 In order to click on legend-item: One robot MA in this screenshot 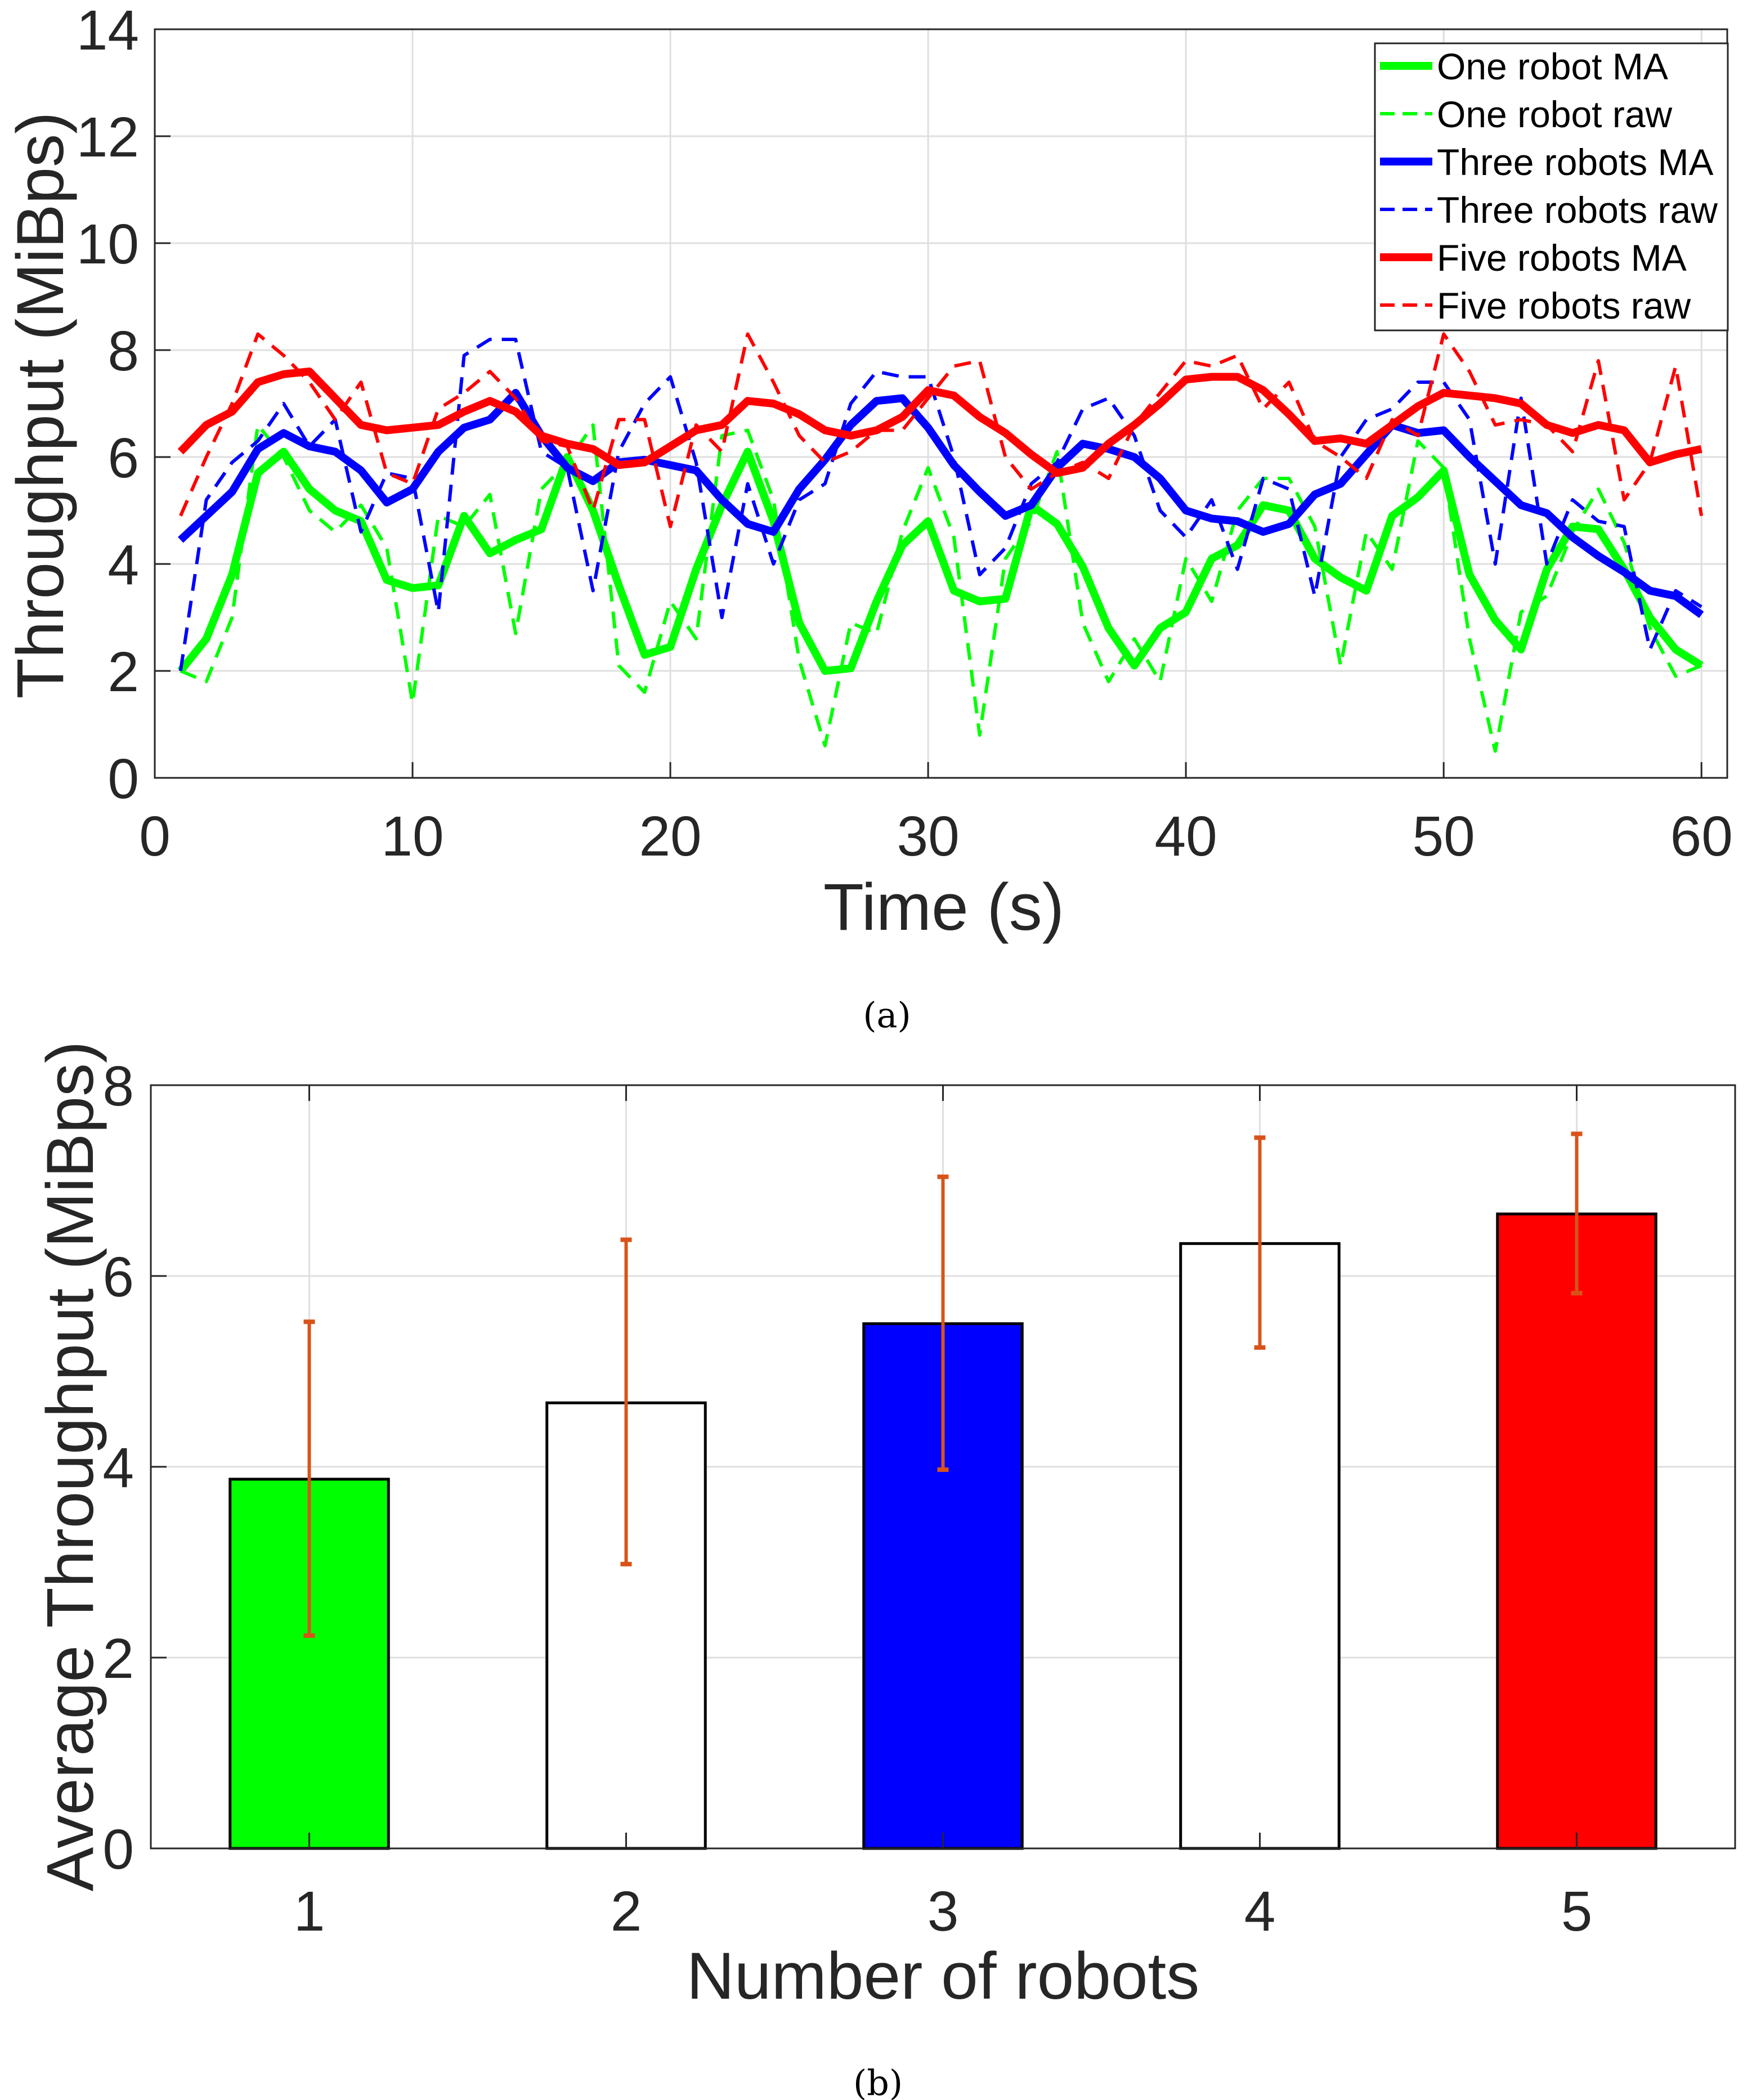, I will do `click(1524, 66)`.